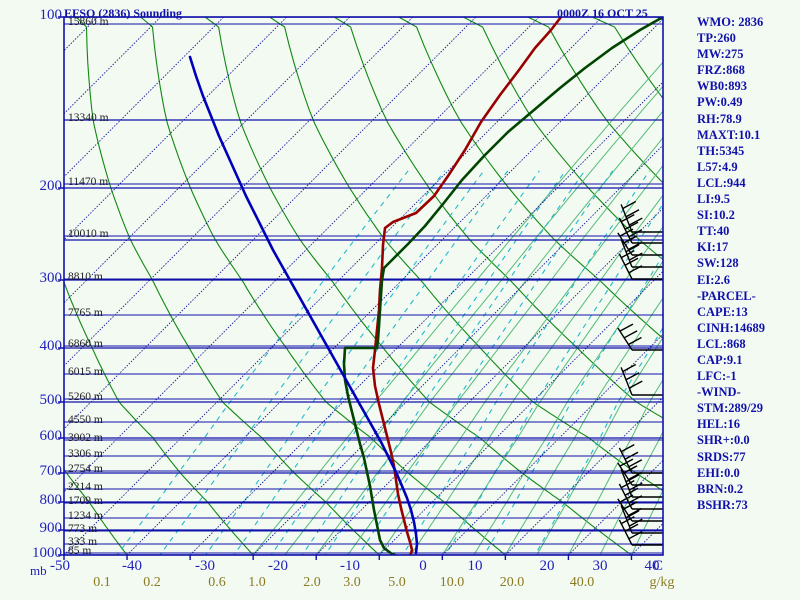  I want to click on height-label: 2214 m, so click(85, 487).